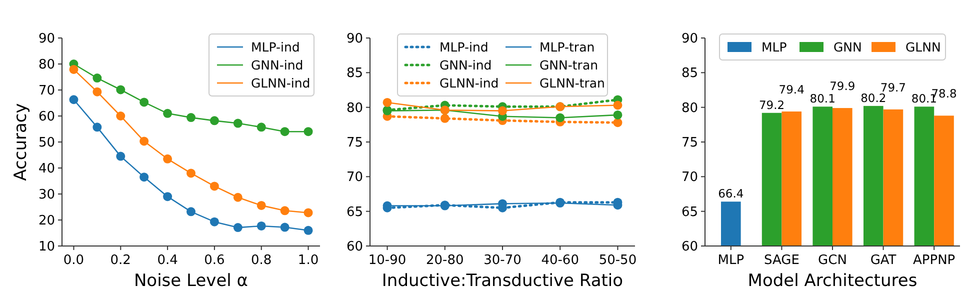 The image size is (979, 300). What do you see at coordinates (843, 86) in the screenshot?
I see `data-label: 79.9` at bounding box center [843, 86].